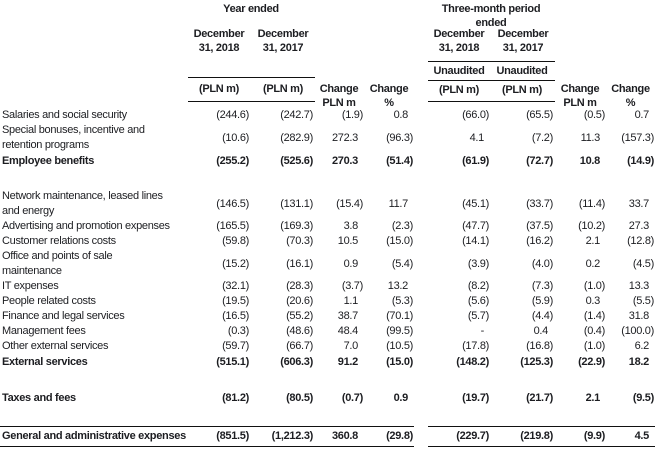 The width and height of the screenshot is (655, 454). What do you see at coordinates (580, 96) in the screenshot?
I see `three-month-change-plnm-header: Change PLN m` at bounding box center [580, 96].